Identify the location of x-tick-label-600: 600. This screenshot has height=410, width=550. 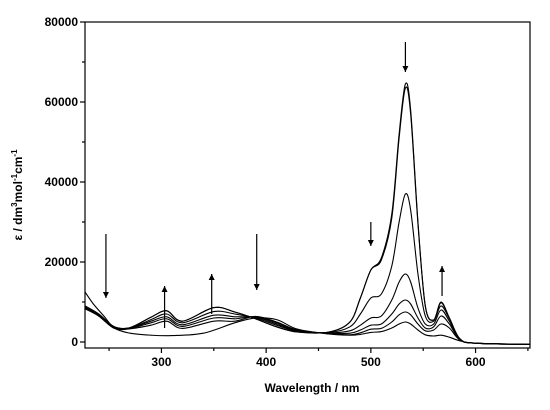
(476, 362).